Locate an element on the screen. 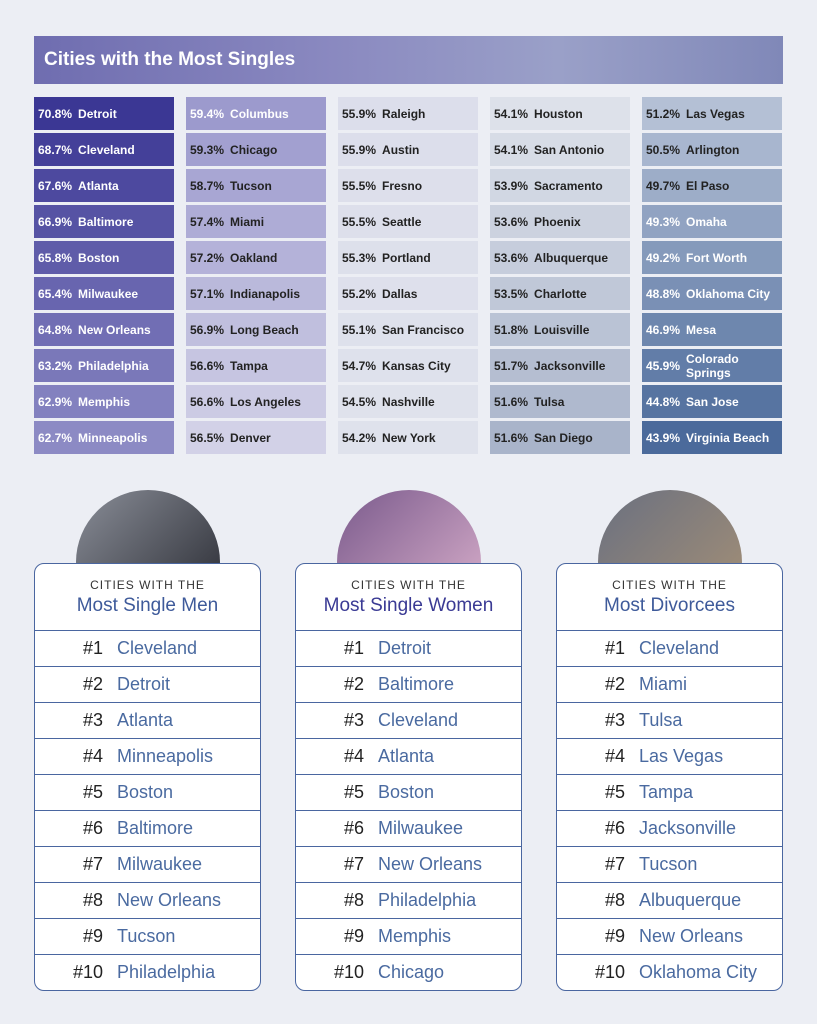 This screenshot has width=817, height=1024. city-cell: 48.8% Oklahoma City is located at coordinates (712, 293).